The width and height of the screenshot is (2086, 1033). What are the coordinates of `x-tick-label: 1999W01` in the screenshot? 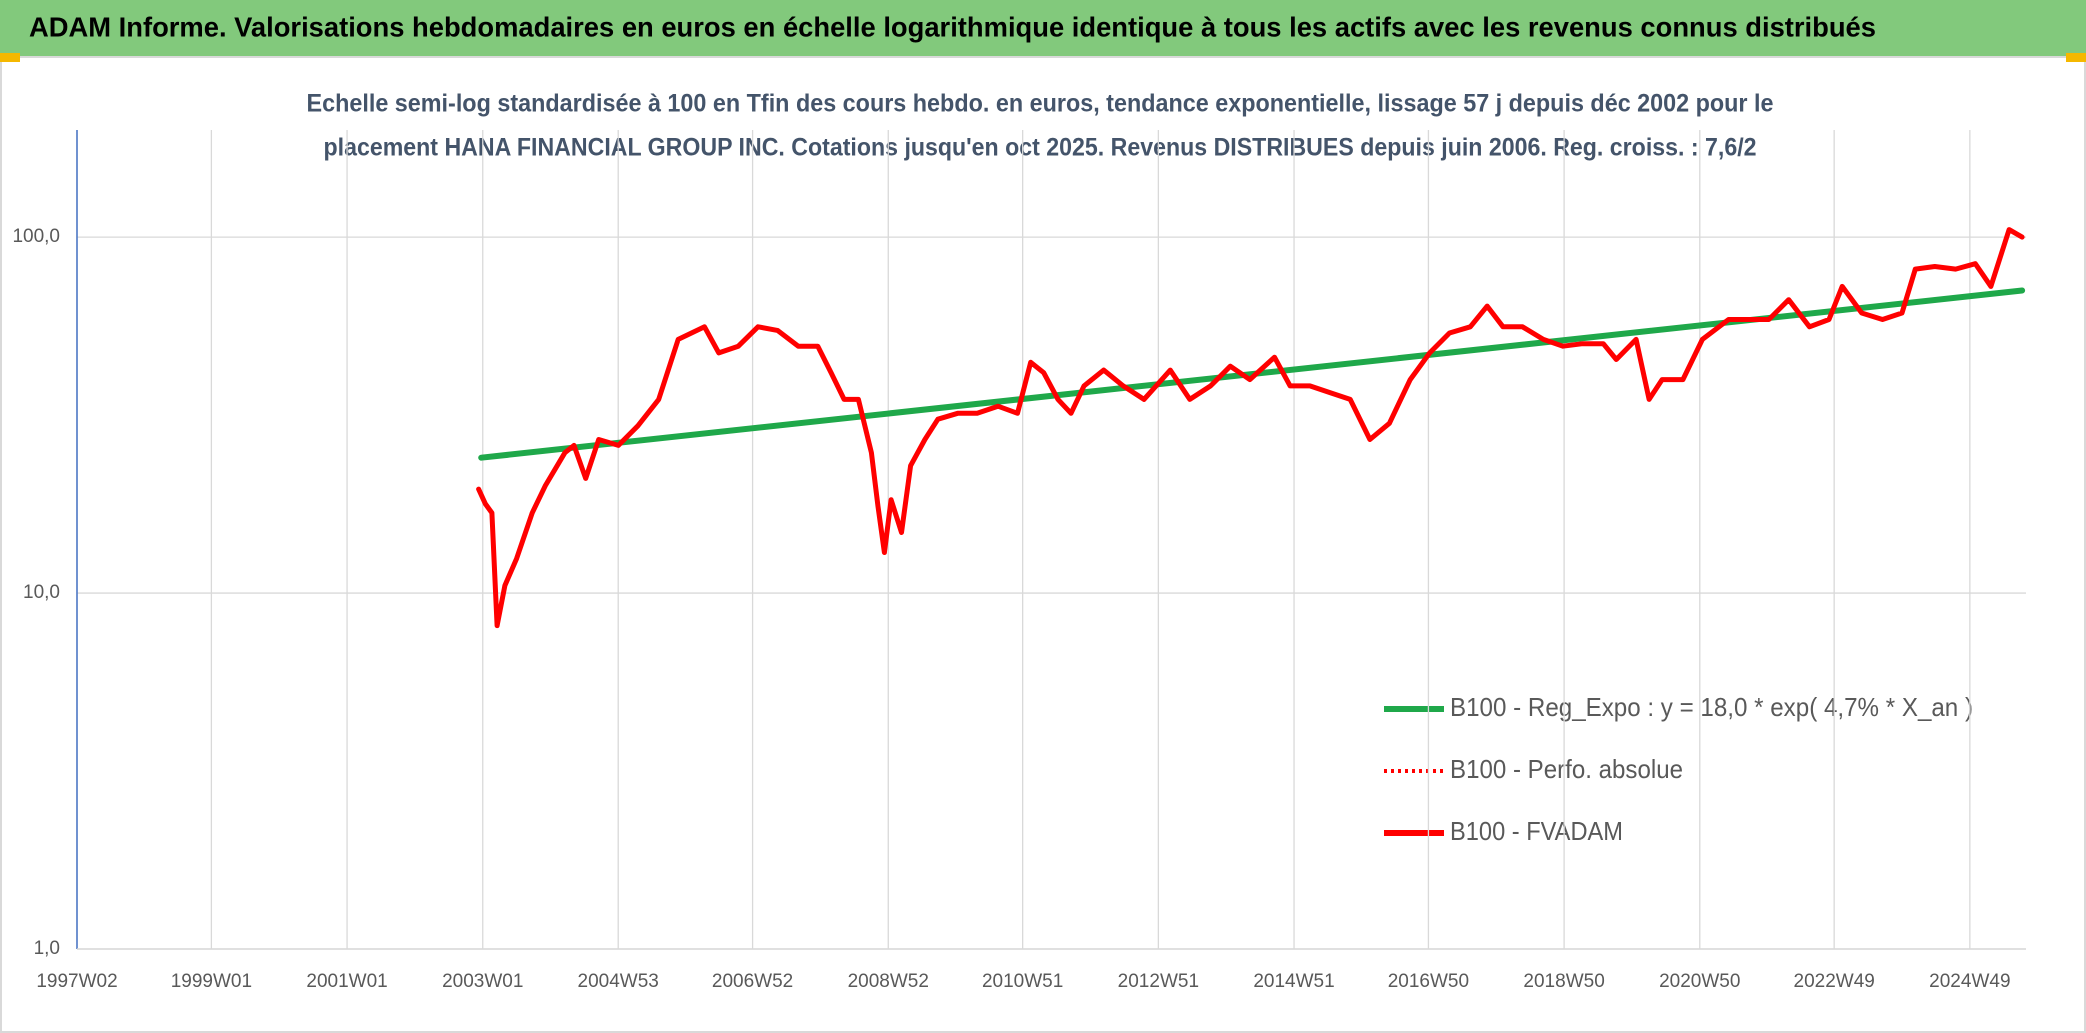 It's located at (211, 981).